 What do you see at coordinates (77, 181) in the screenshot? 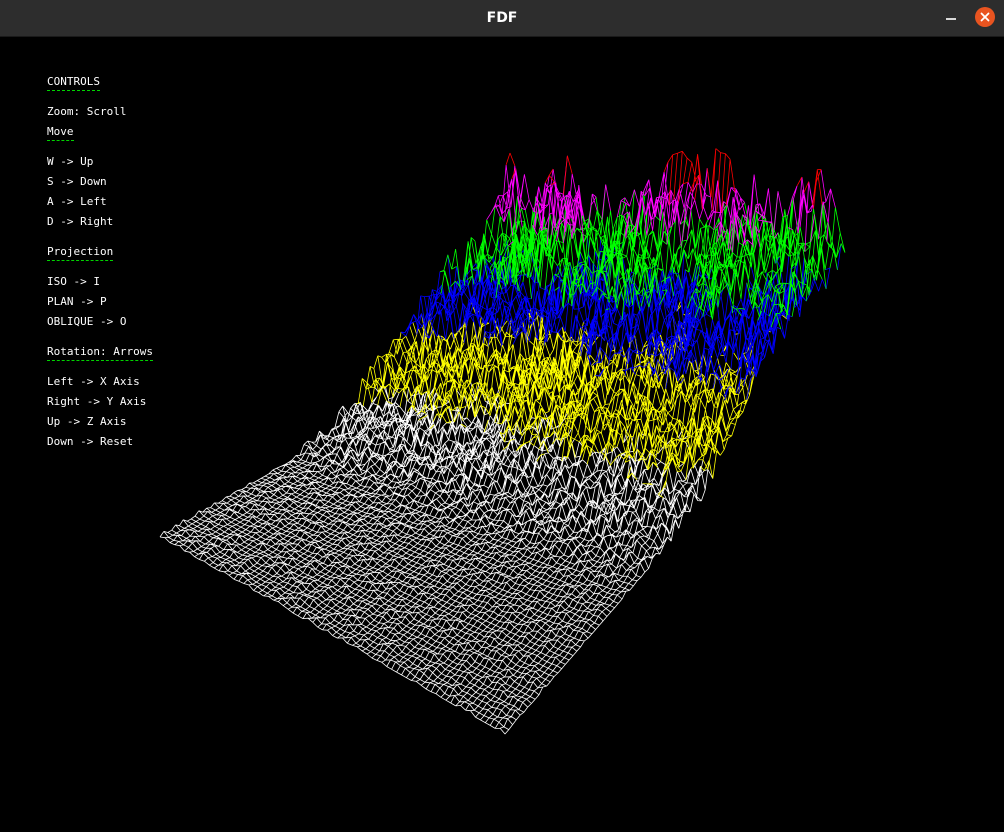
I see `move-hint-down: S -> Down` at bounding box center [77, 181].